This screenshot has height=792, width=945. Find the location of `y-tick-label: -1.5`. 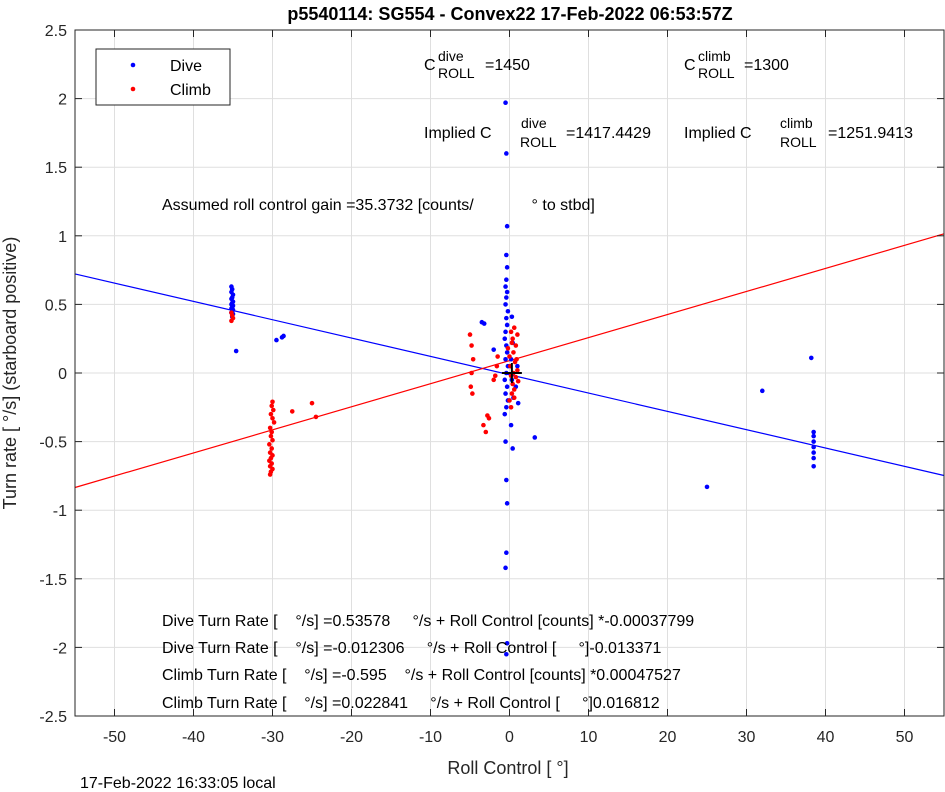

y-tick-label: -1.5 is located at coordinates (53, 580).